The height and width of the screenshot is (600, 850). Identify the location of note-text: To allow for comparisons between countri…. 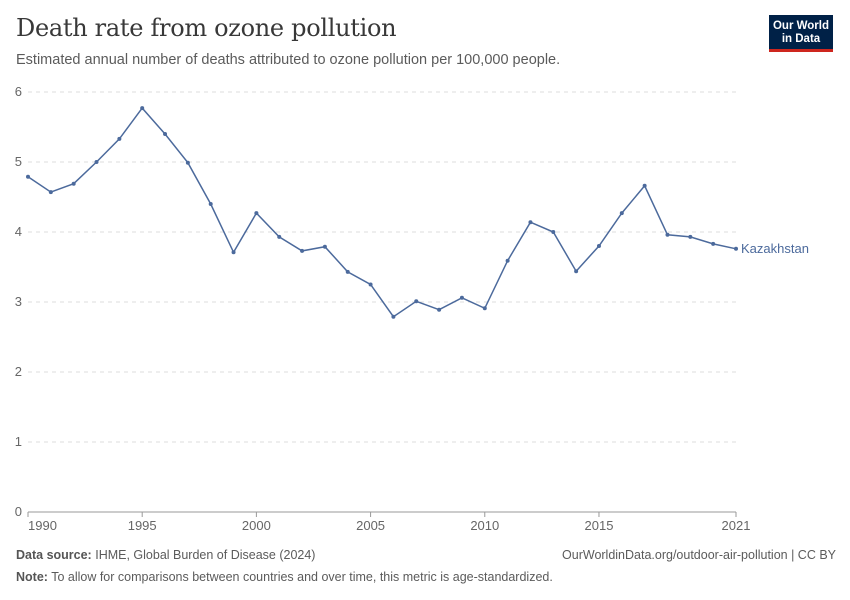
(302, 577).